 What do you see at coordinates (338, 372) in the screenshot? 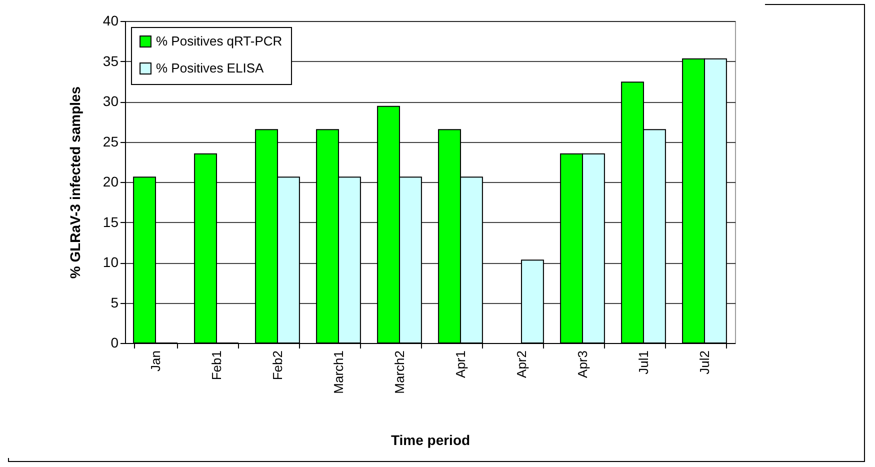
I see `x-tick-label: March1` at bounding box center [338, 372].